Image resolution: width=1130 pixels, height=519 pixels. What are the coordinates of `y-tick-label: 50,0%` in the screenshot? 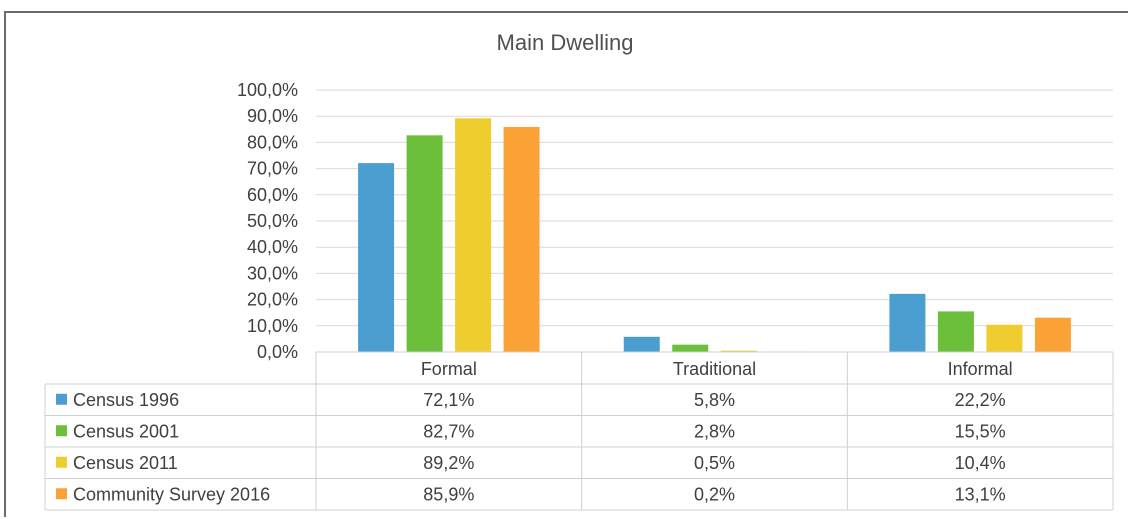 It's located at (272, 221).